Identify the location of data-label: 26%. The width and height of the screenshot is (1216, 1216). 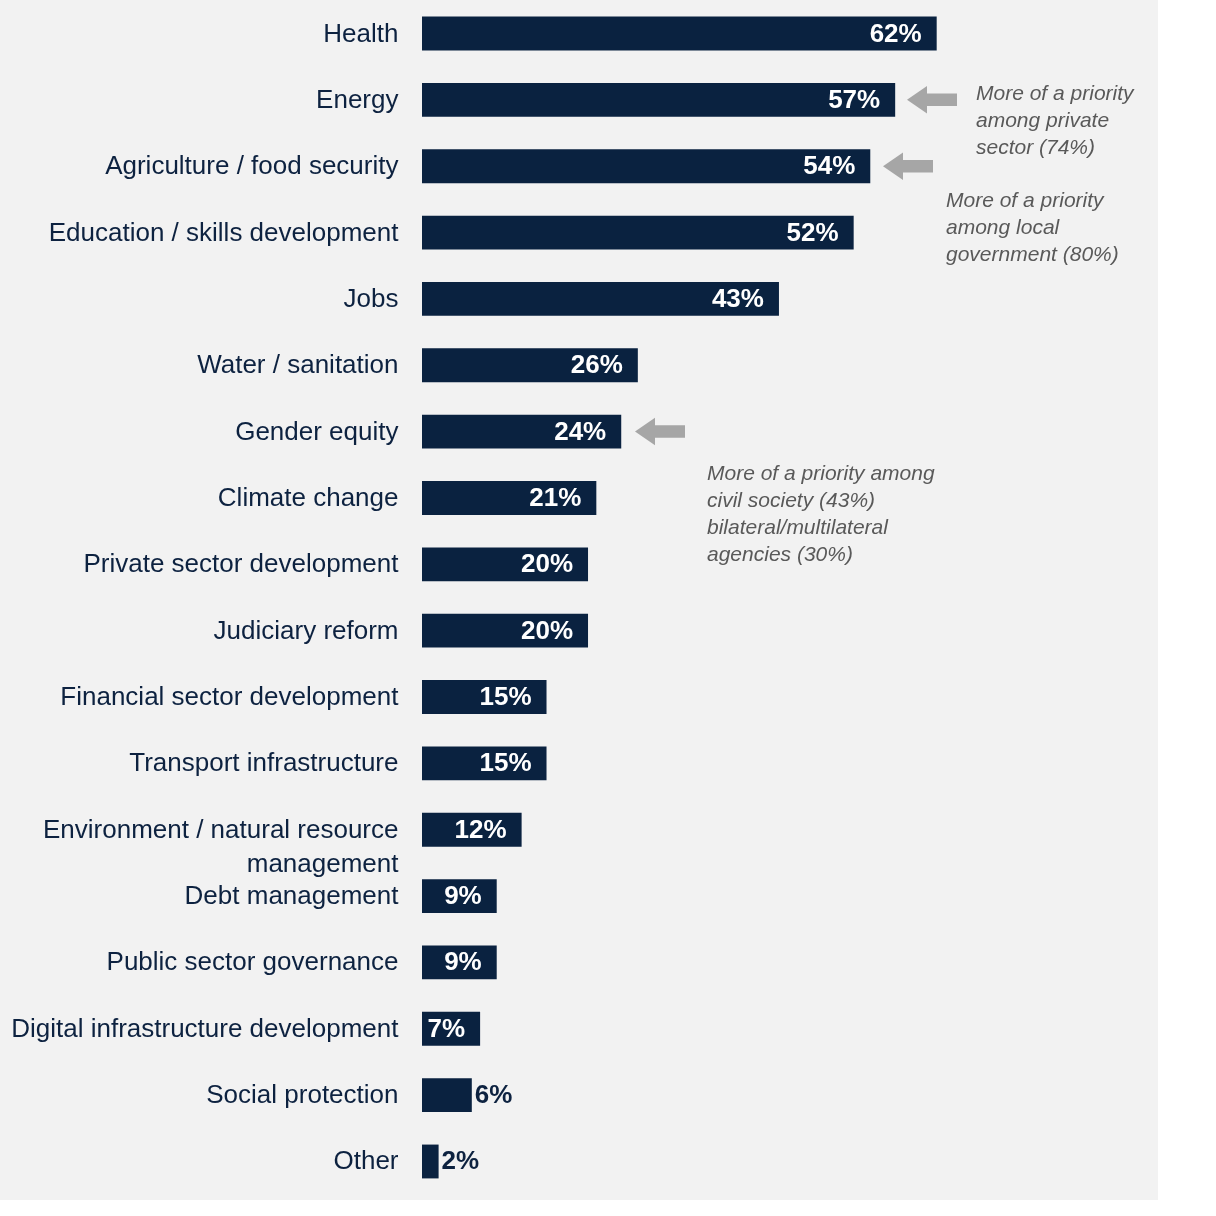
(596, 364).